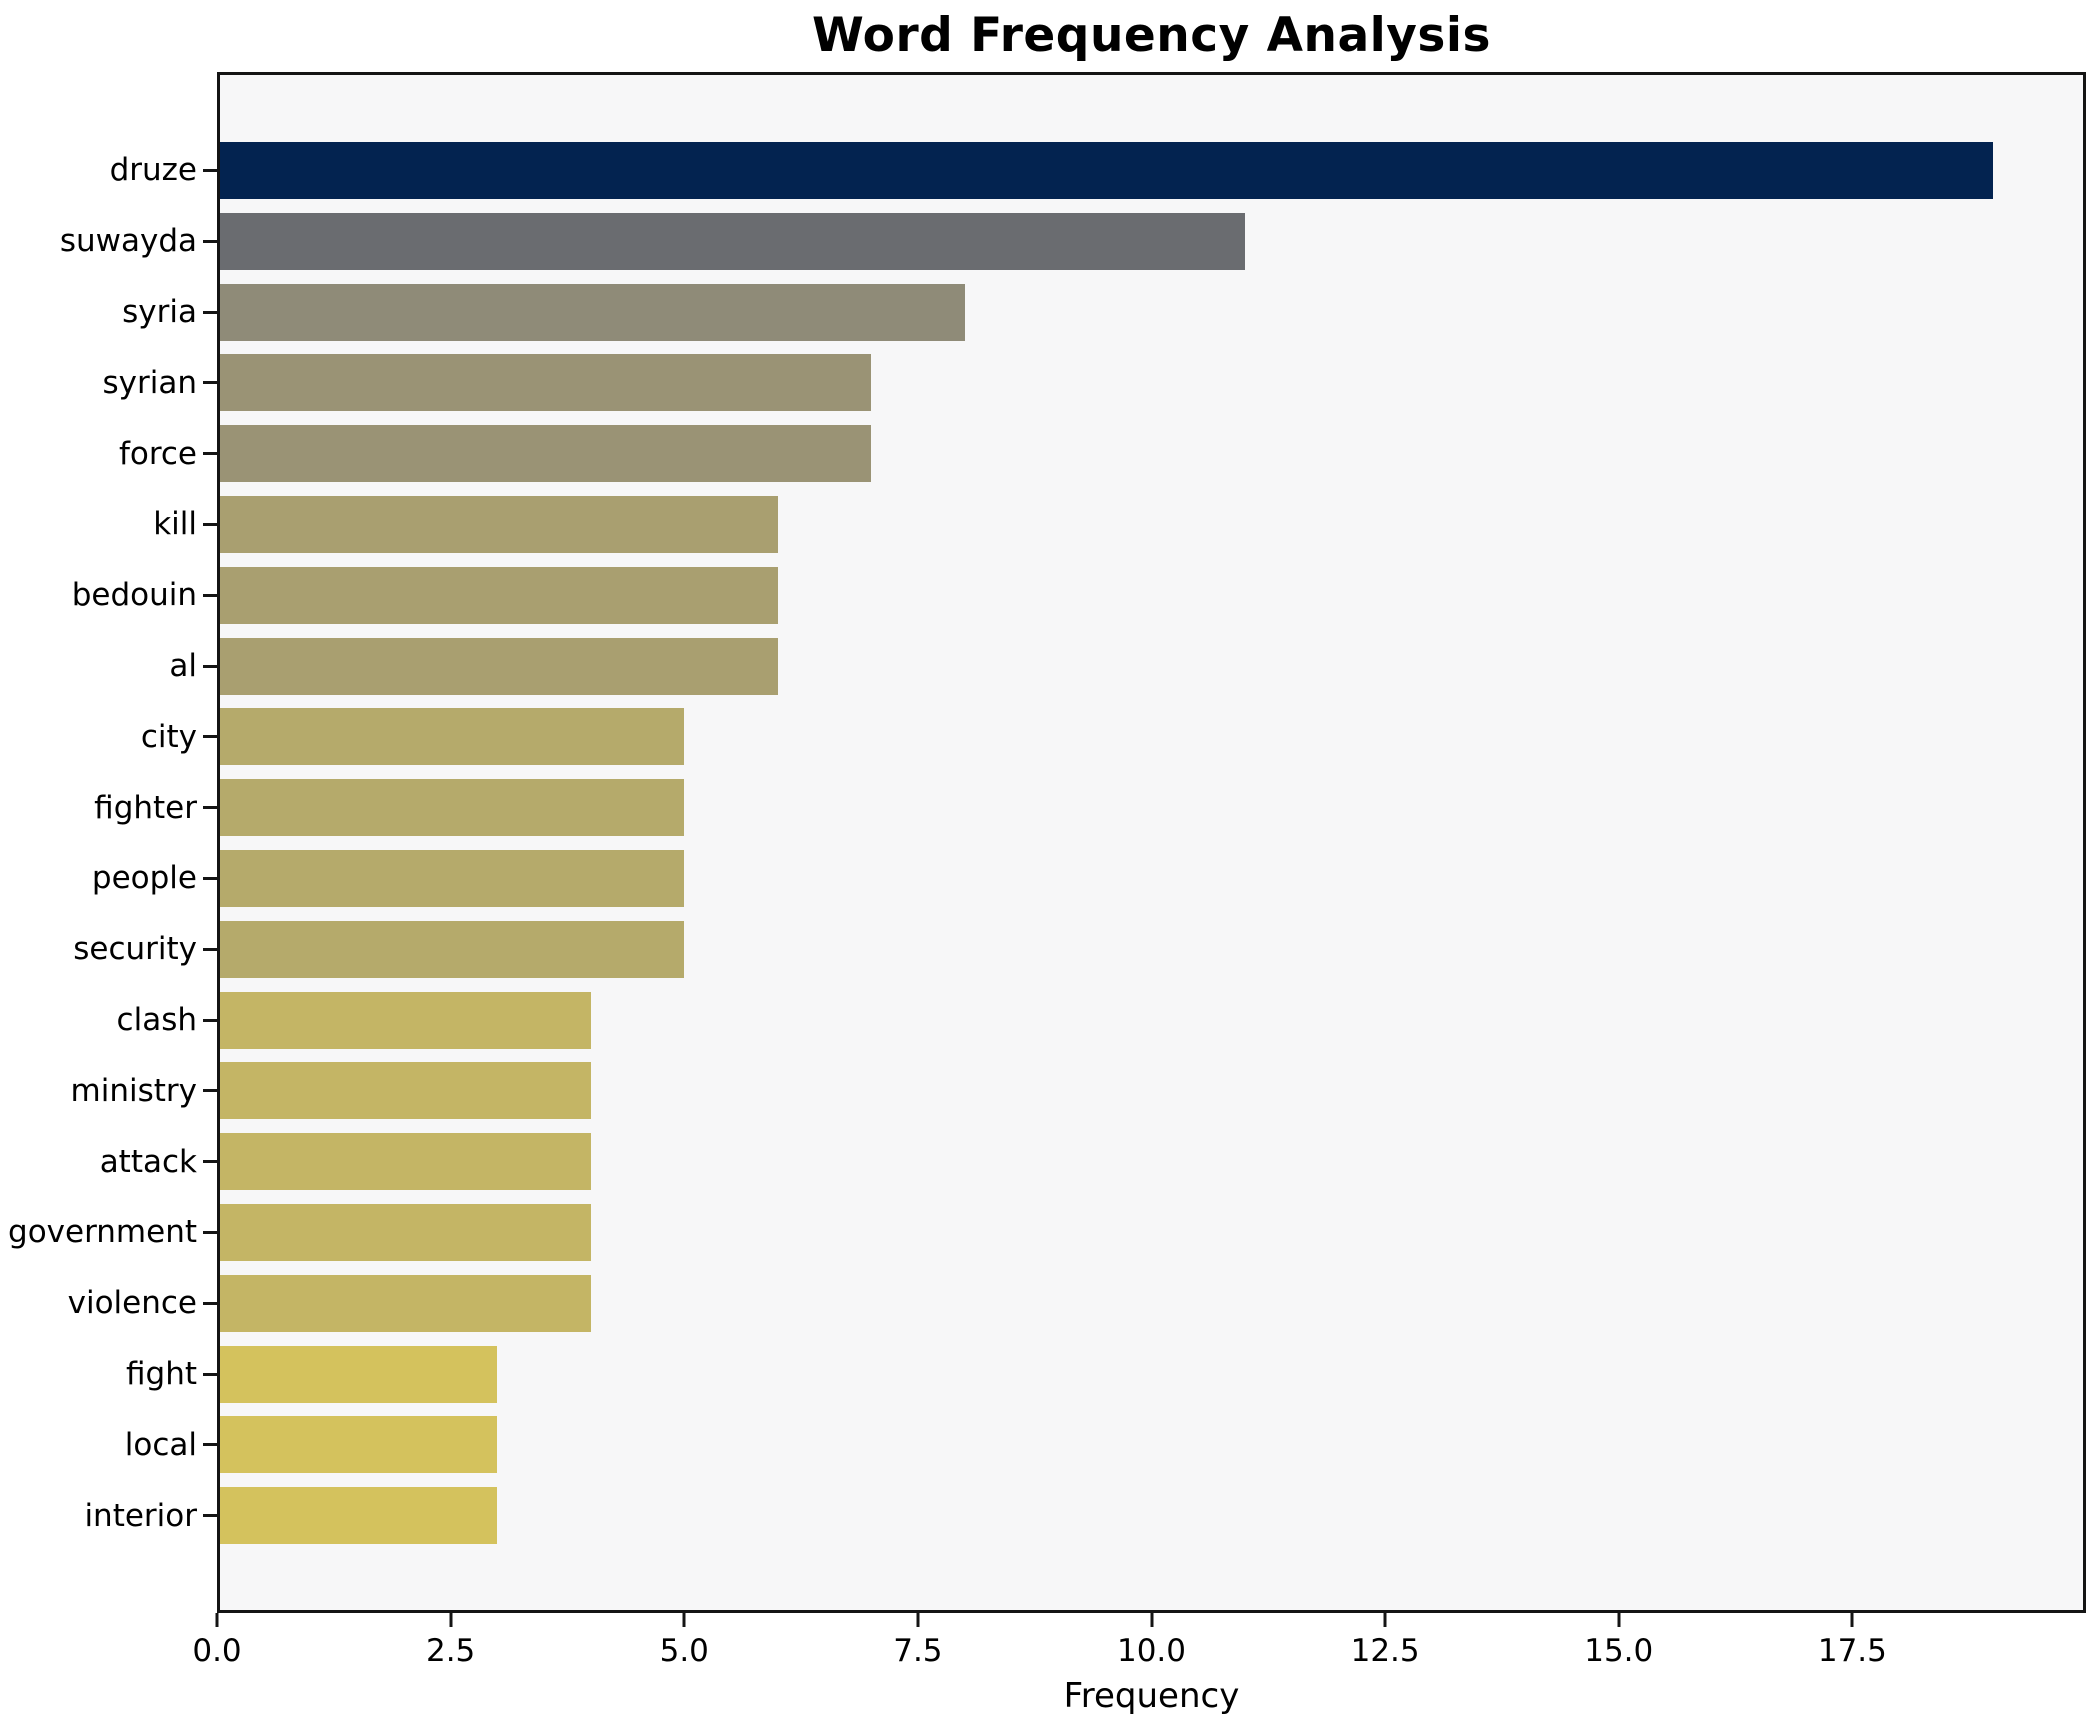  I want to click on bar-clash, so click(404, 1020).